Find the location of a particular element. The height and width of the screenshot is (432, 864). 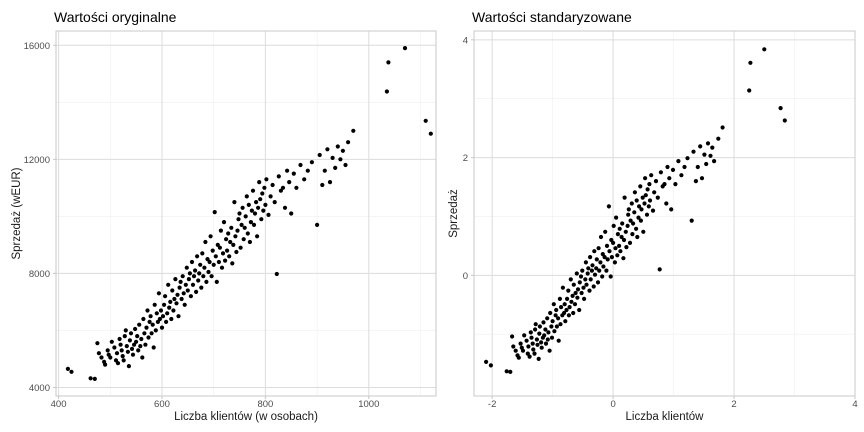

y-tick-label: 12000 is located at coordinates (37, 160).